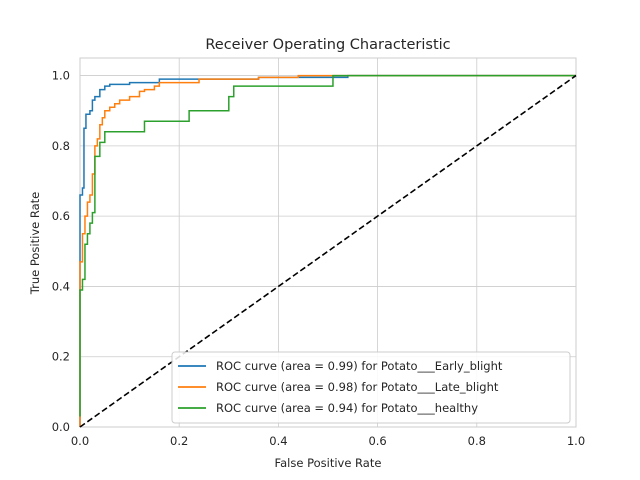  I want to click on y-axis-label: True Positive Rate, so click(35, 243).